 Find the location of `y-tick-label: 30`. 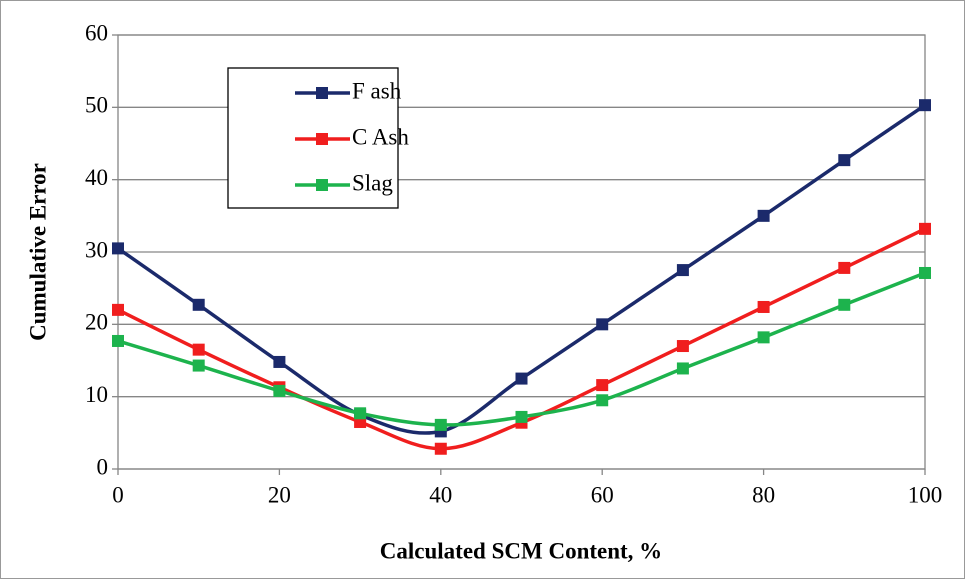

y-tick-label: 30 is located at coordinates (96, 249).